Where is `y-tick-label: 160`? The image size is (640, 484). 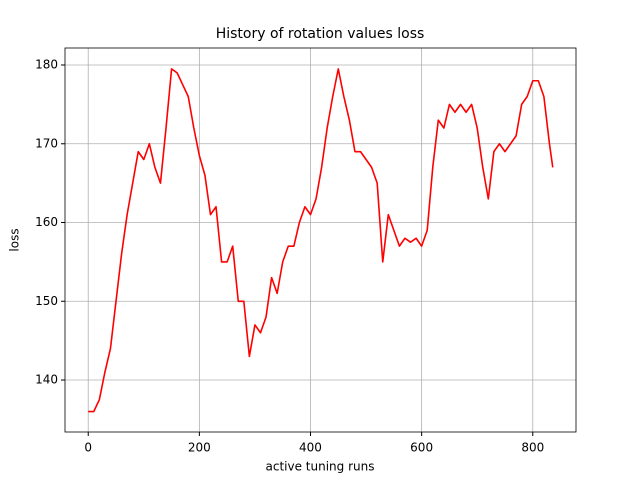 y-tick-label: 160 is located at coordinates (46, 222).